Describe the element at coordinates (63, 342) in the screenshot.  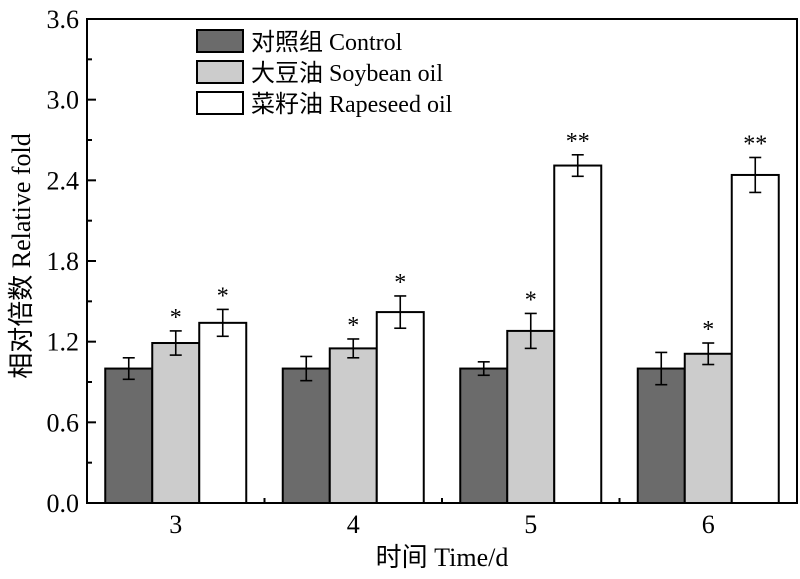
I see `y-tick-label: 1.2` at that location.